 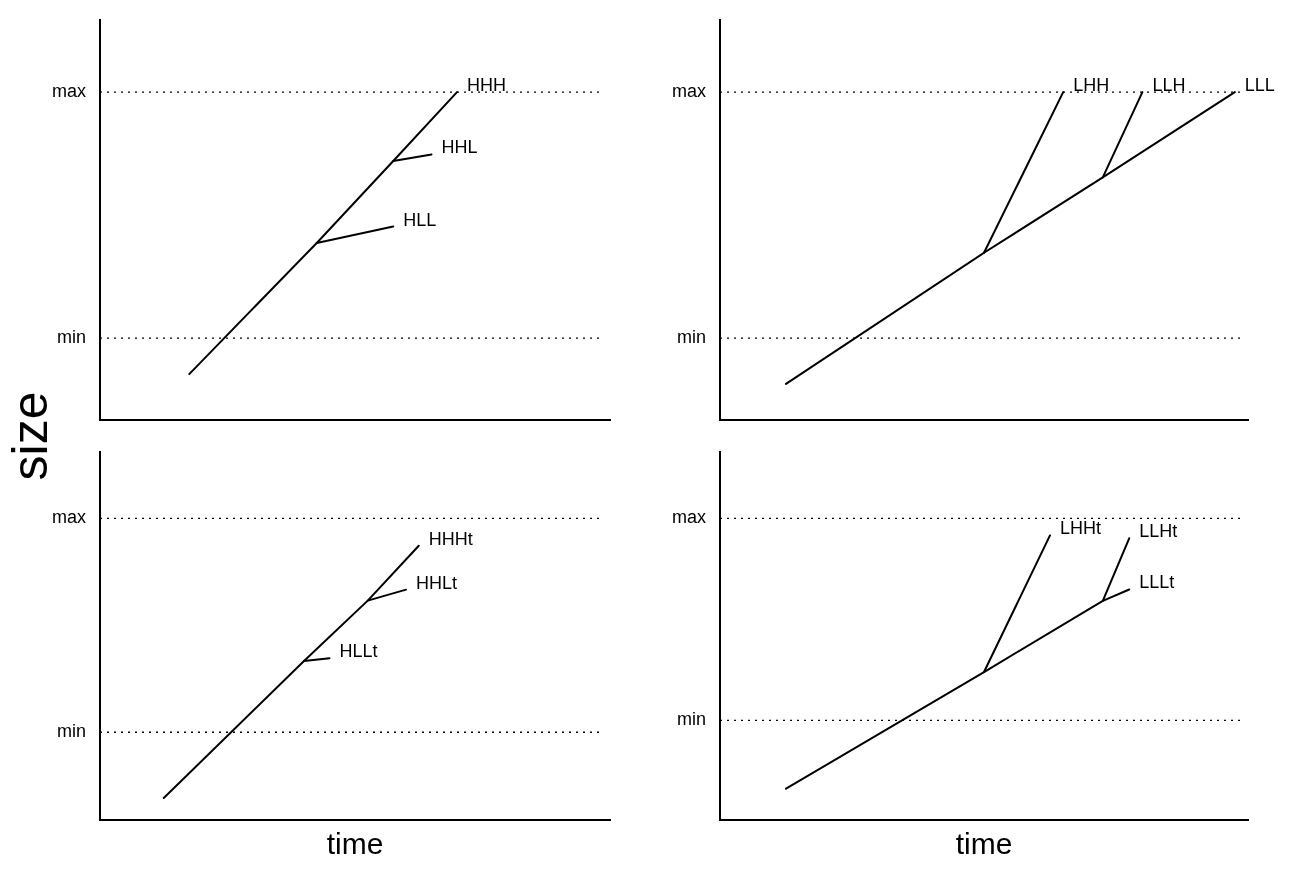 I want to click on series-label: HHLt, so click(x=437, y=582).